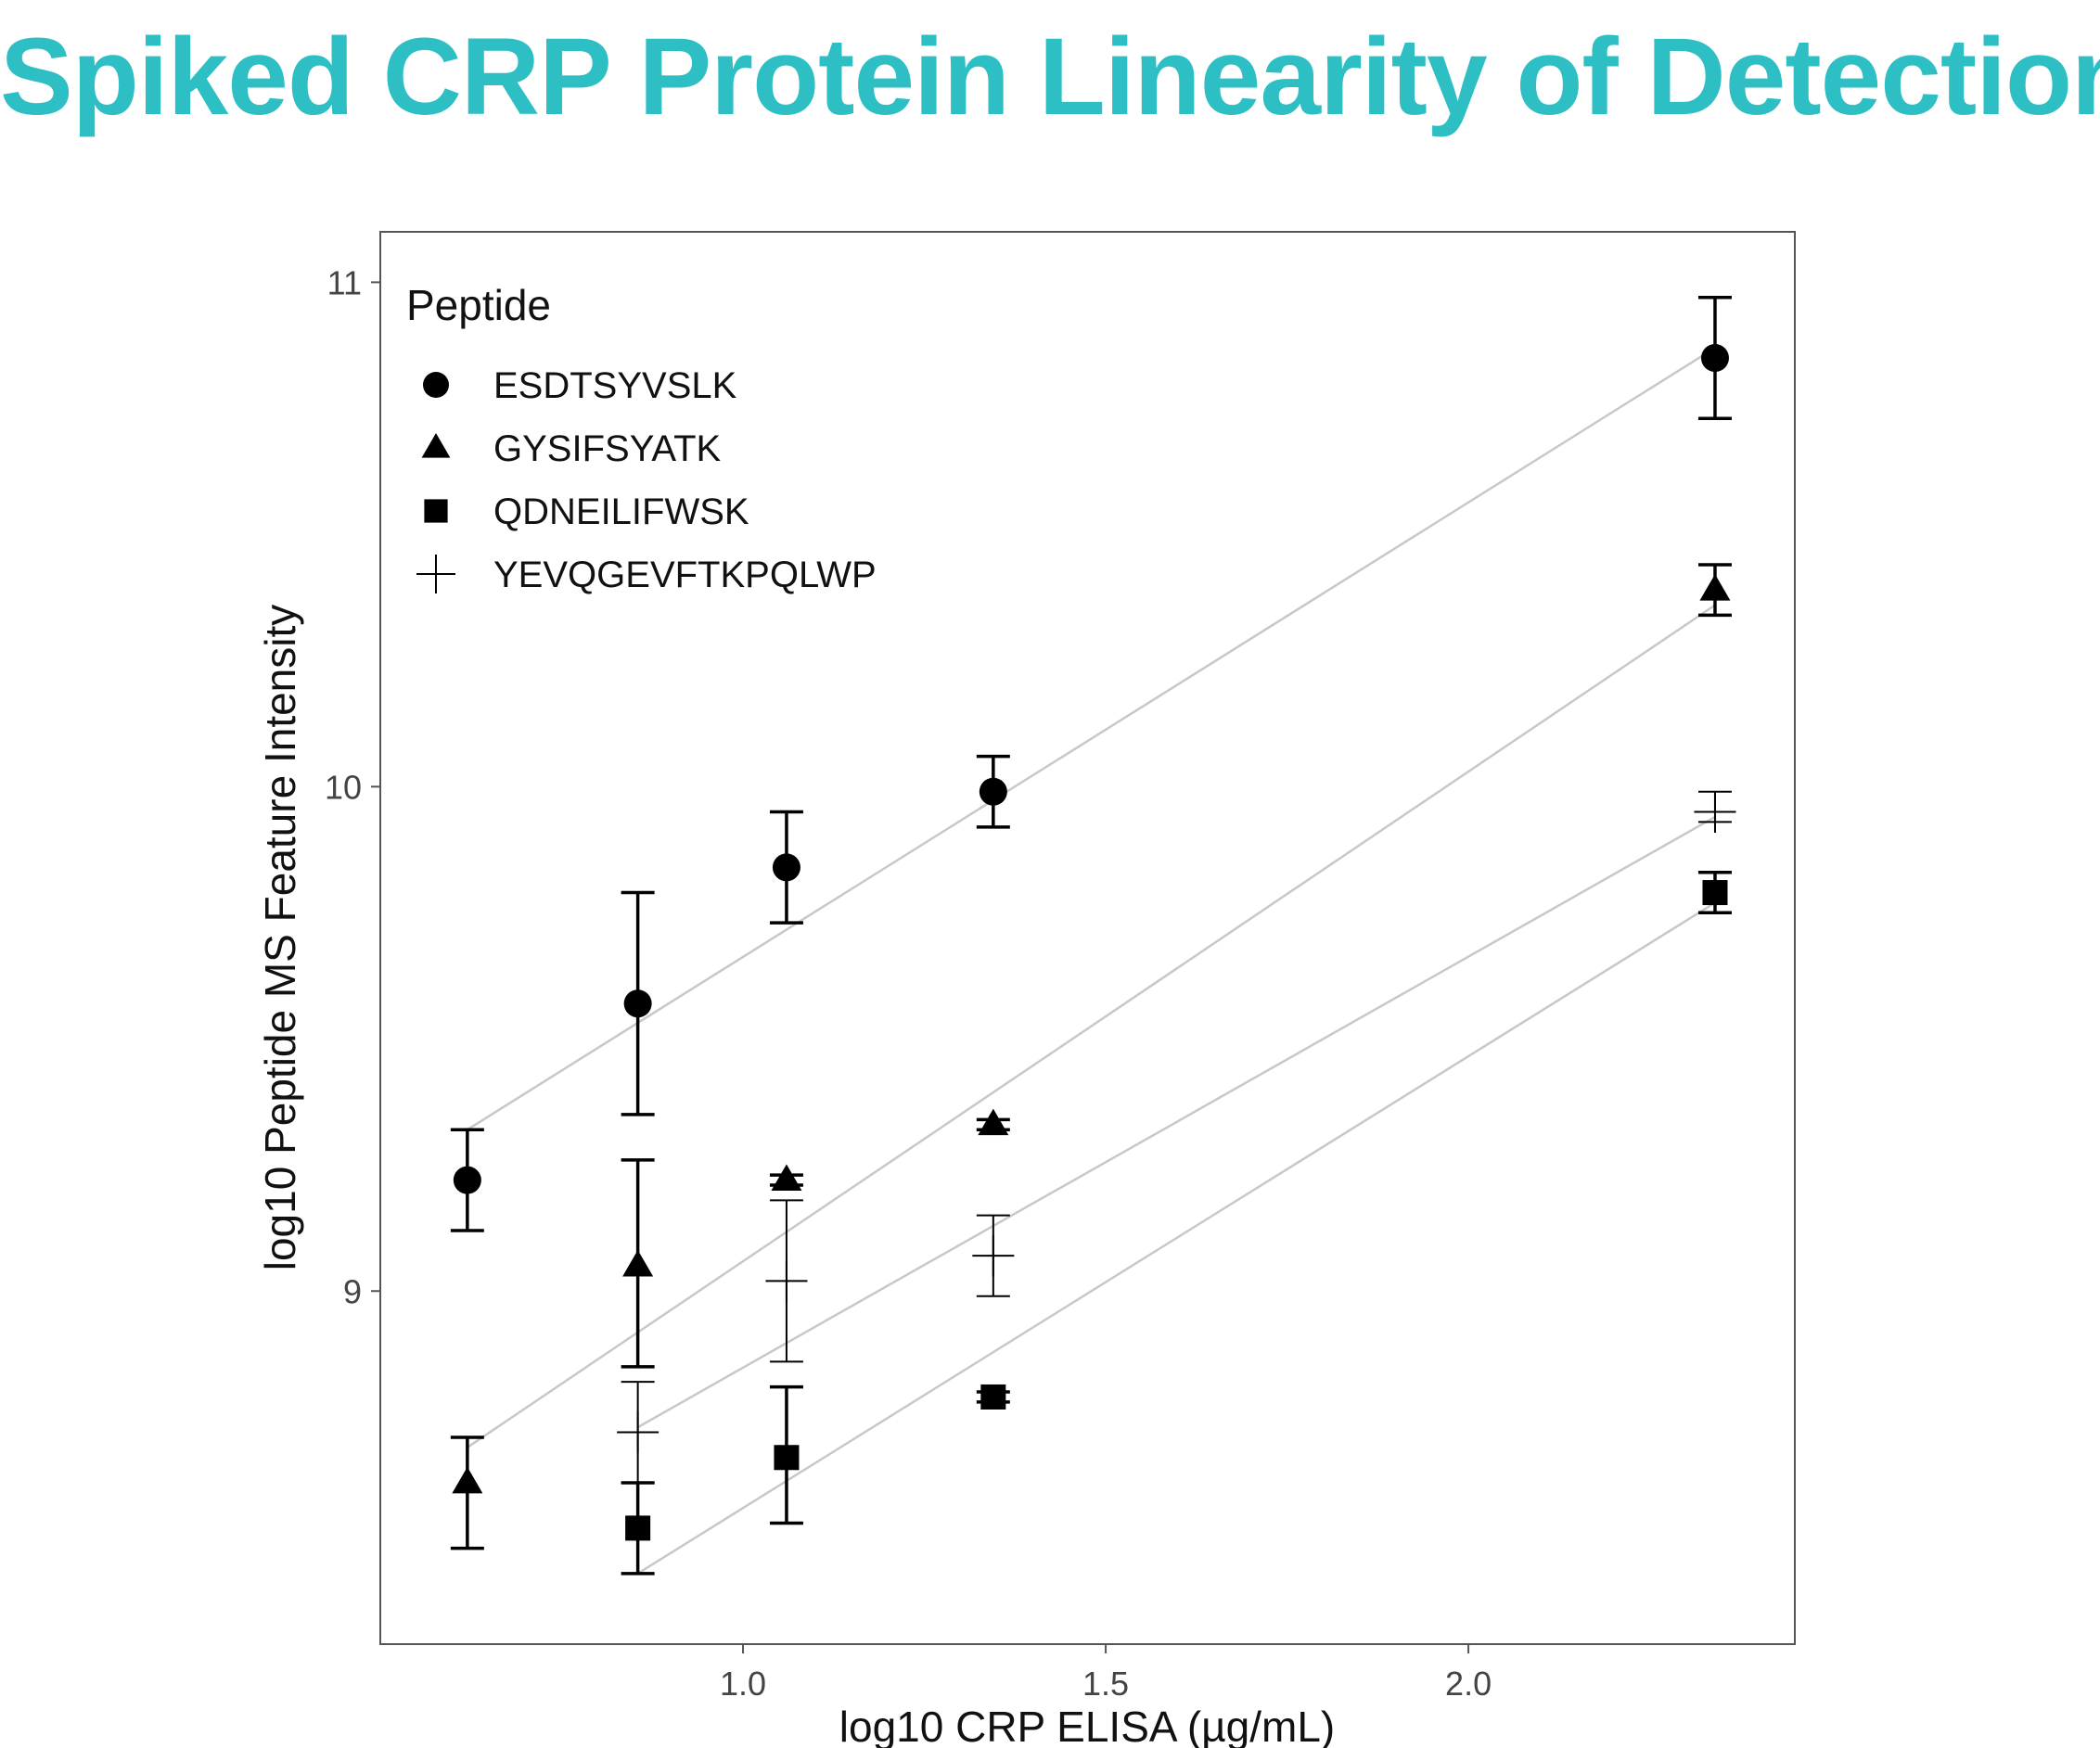 The height and width of the screenshot is (1748, 2100). I want to click on y-axis: 9 10 11, so click(352, 786).